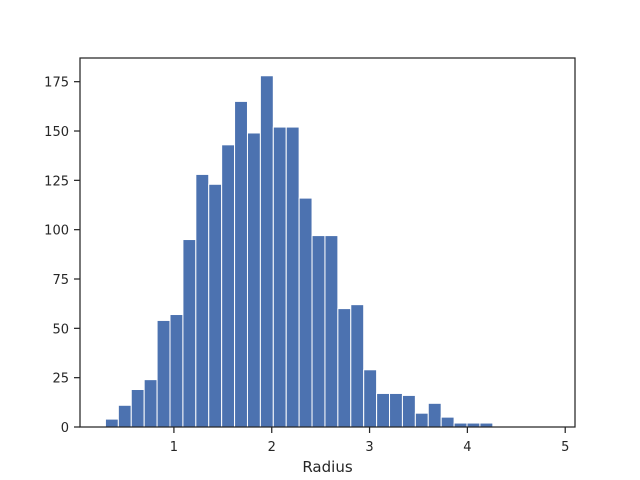 The image size is (640, 480). I want to click on x-axis-ticks: 1 2 3 4 5, so click(369, 441).